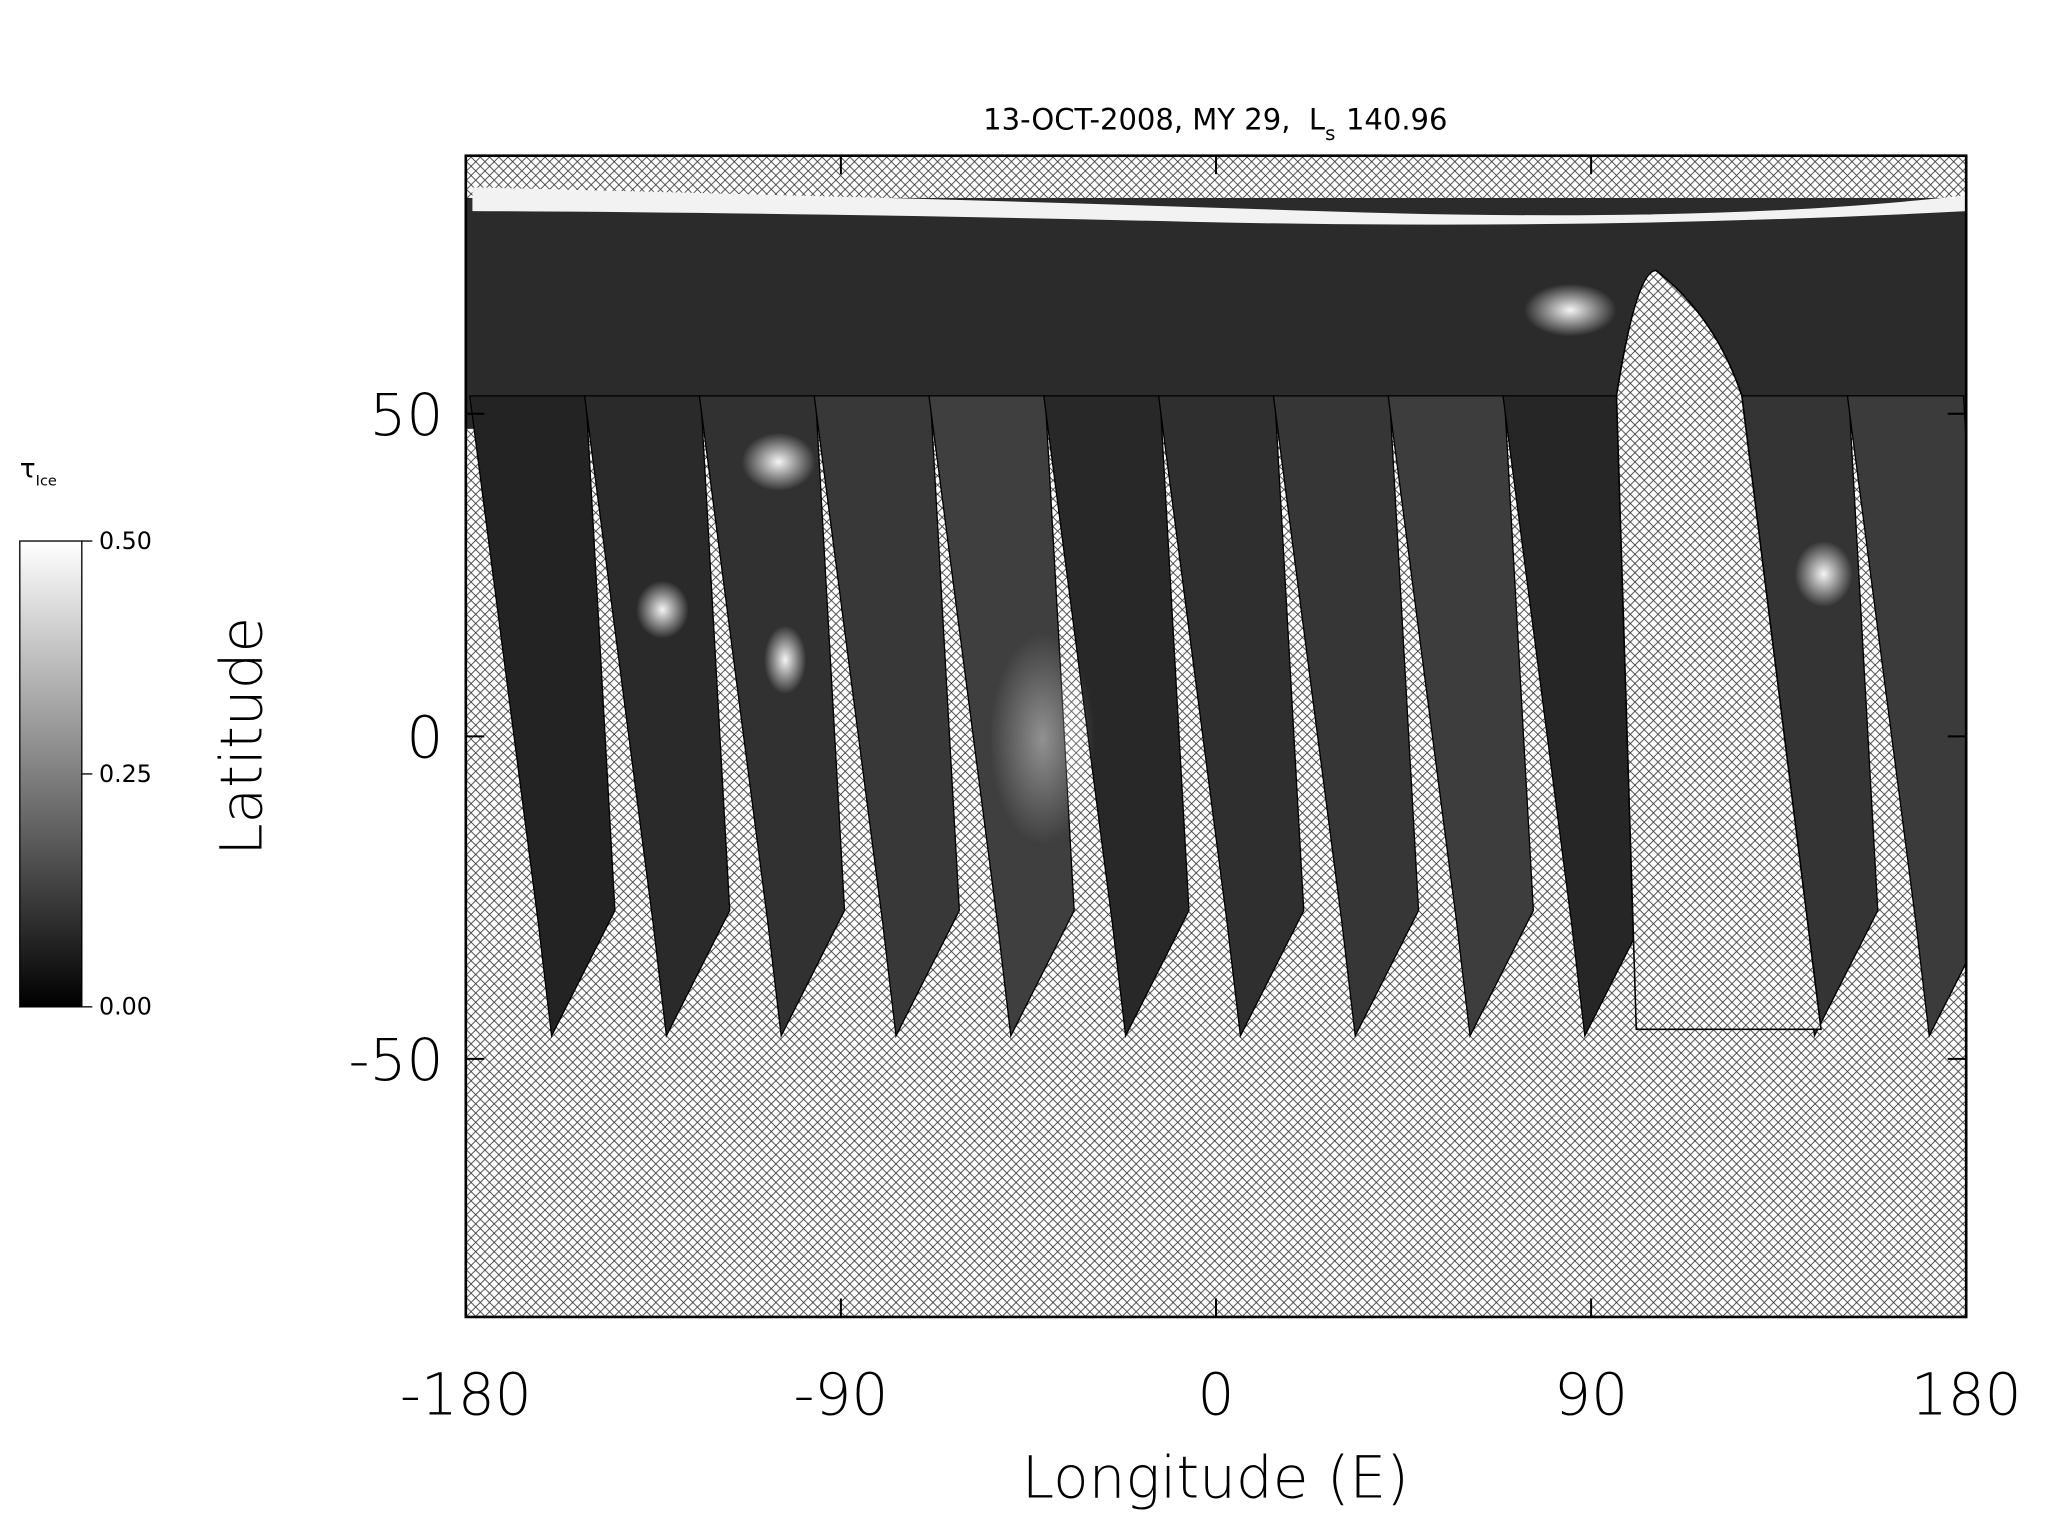 The image size is (2048, 1536). I want to click on y-tick-label: 0, so click(424, 737).